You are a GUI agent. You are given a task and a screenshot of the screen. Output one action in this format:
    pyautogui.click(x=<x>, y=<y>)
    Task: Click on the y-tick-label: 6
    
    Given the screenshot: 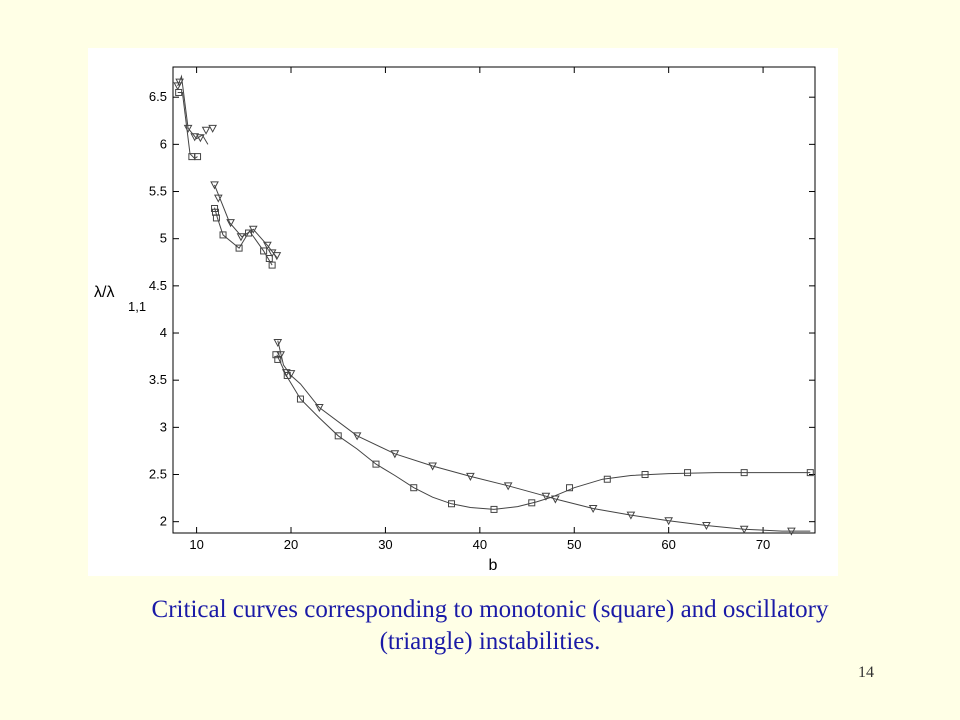 What is the action you would take?
    pyautogui.click(x=163, y=143)
    